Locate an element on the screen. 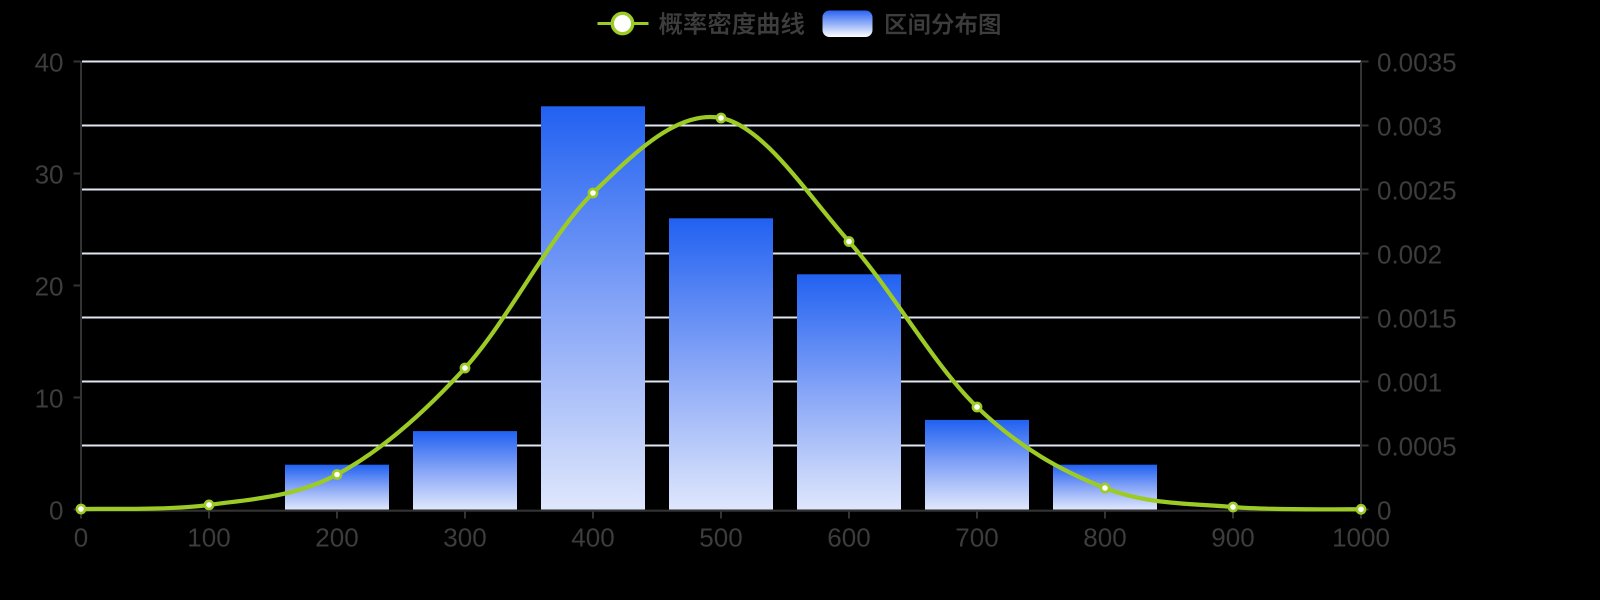 The height and width of the screenshot is (600, 1600). svg-text: 0.0005 is located at coordinates (1417, 447).